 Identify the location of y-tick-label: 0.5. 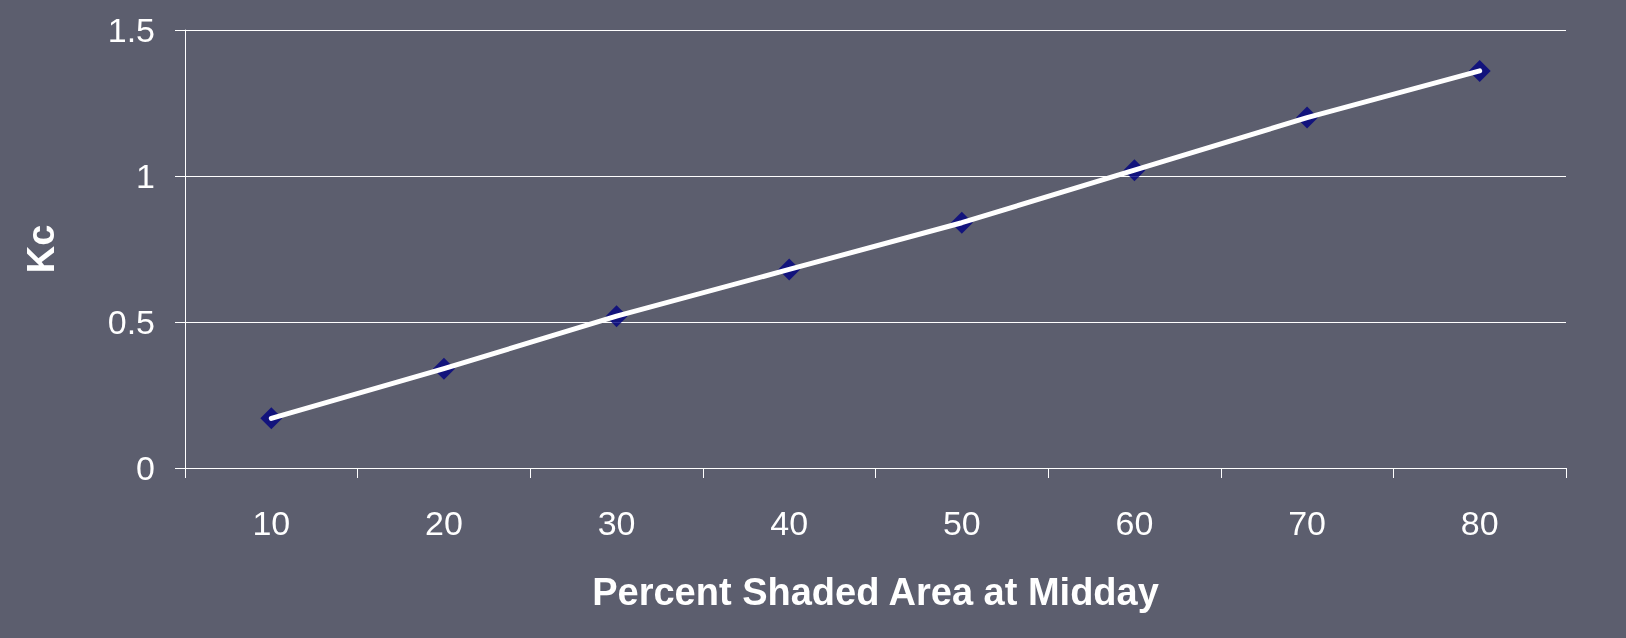
(131, 322).